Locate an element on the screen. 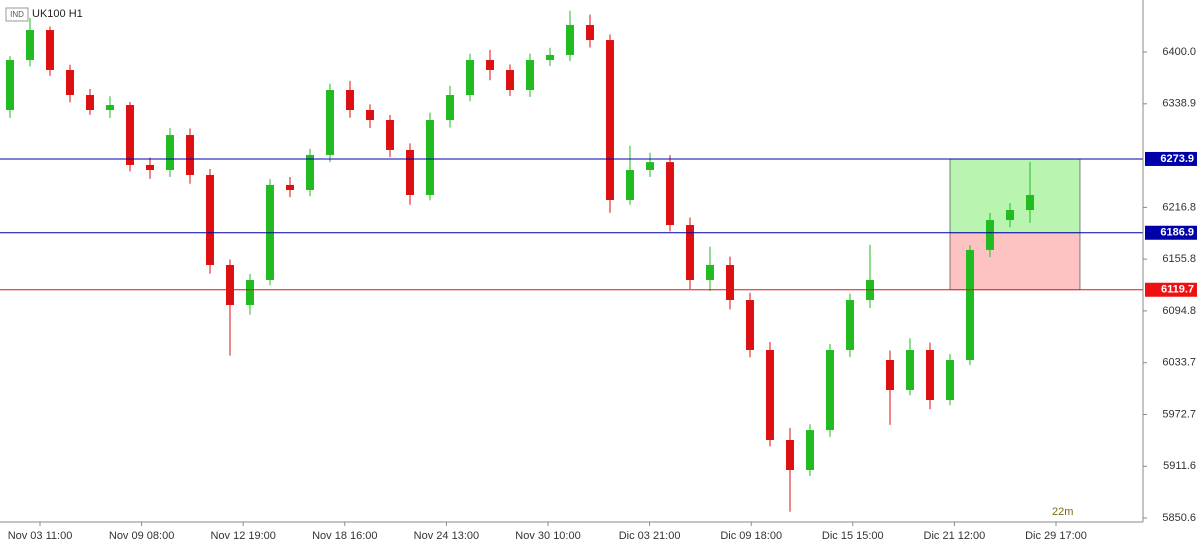  level-label: 6273.9 is located at coordinates (1177, 159).